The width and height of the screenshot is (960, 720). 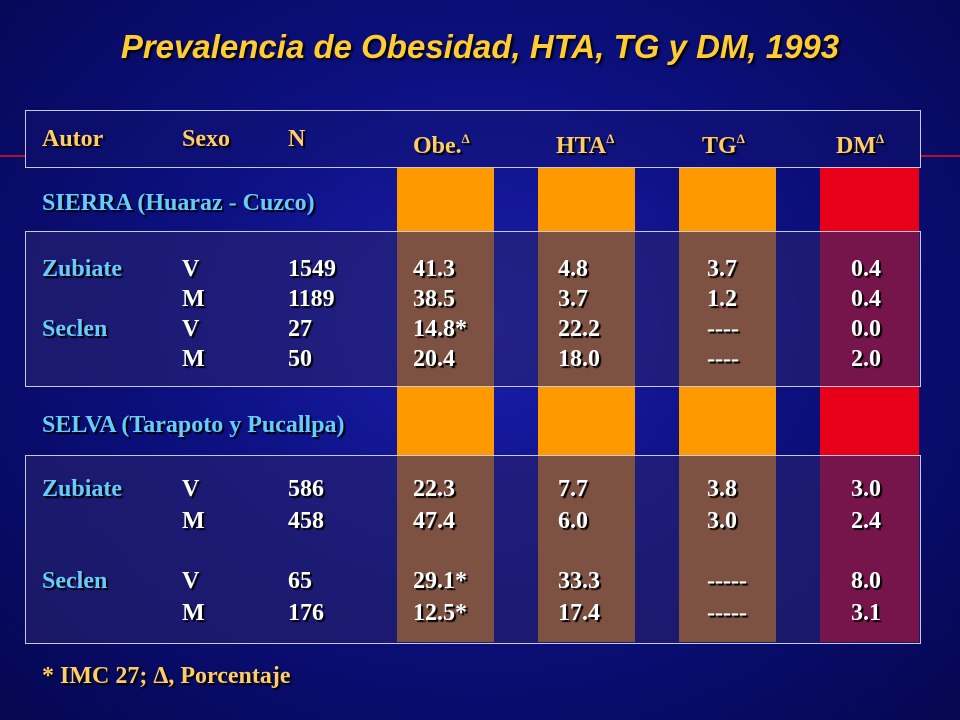 I want to click on cell-hta: 3.7, so click(x=573, y=299).